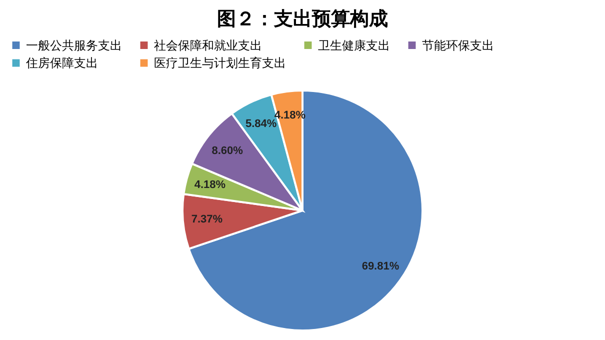 The width and height of the screenshot is (605, 340). I want to click on legend-label: 一般公共服务支出, so click(74, 45).